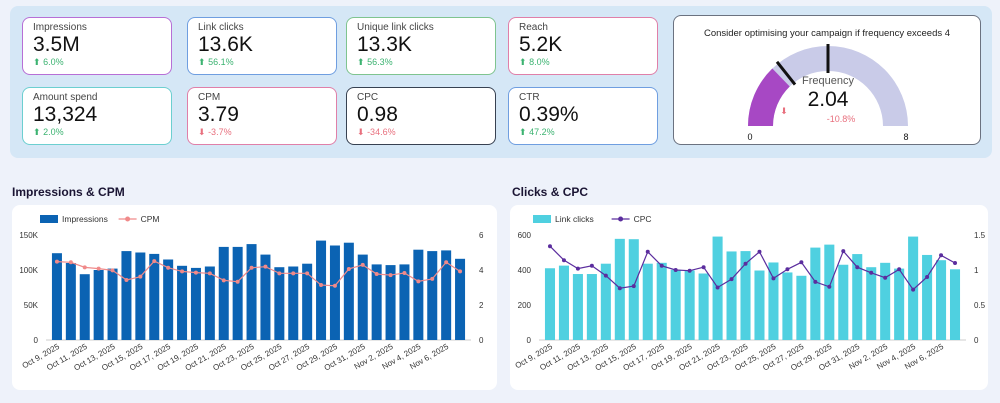  I want to click on legend-label-bars: Link clicks, so click(574, 219).